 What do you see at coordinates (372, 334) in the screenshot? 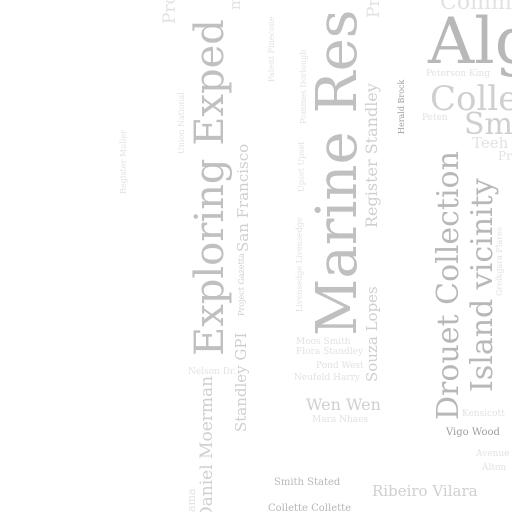
I see `cloud-word: Souza Lopes` at bounding box center [372, 334].